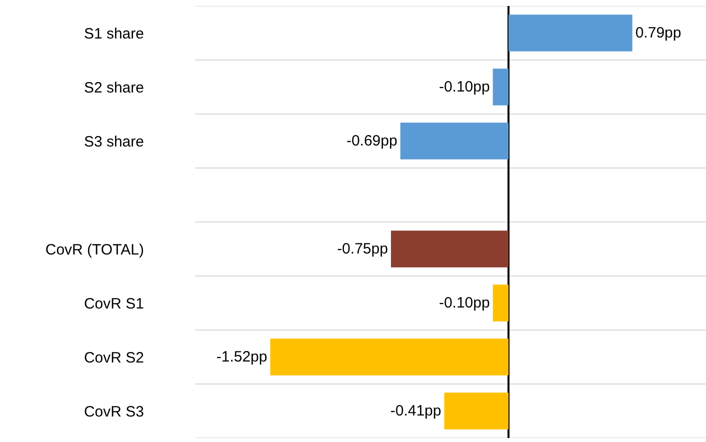 Image resolution: width=706 pixels, height=442 pixels. What do you see at coordinates (242, 357) in the screenshot?
I see `data-label: -1.52pp` at bounding box center [242, 357].